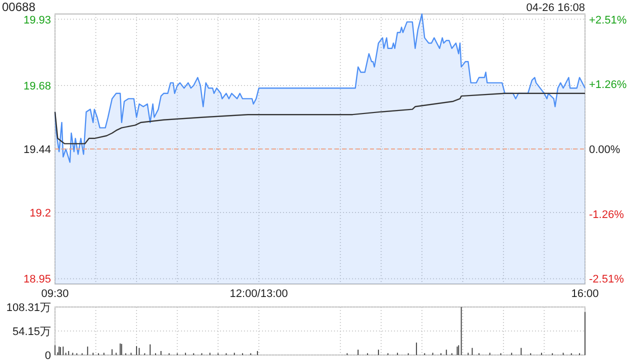 This screenshot has height=360, width=640. I want to click on y-tick-label: 108.31万, so click(28, 308).